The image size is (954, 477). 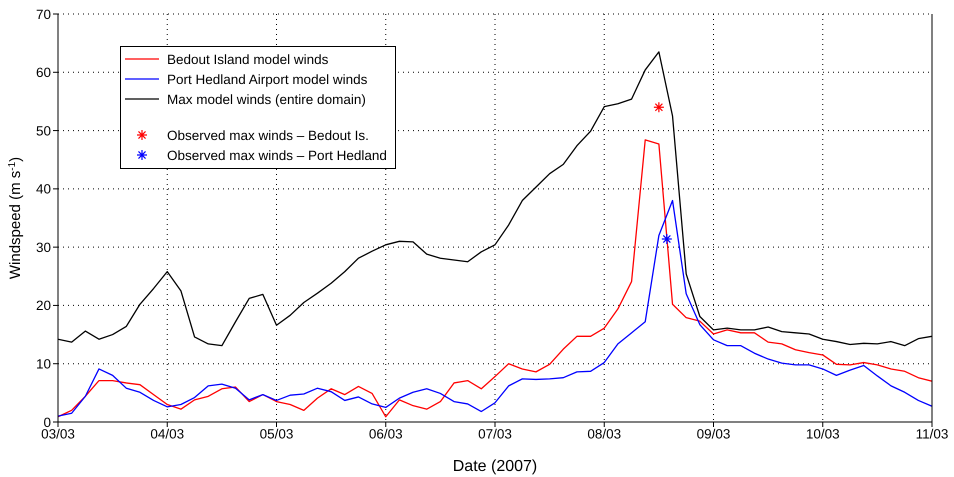 What do you see at coordinates (43, 189) in the screenshot?
I see `y-tick-label: 40` at bounding box center [43, 189].